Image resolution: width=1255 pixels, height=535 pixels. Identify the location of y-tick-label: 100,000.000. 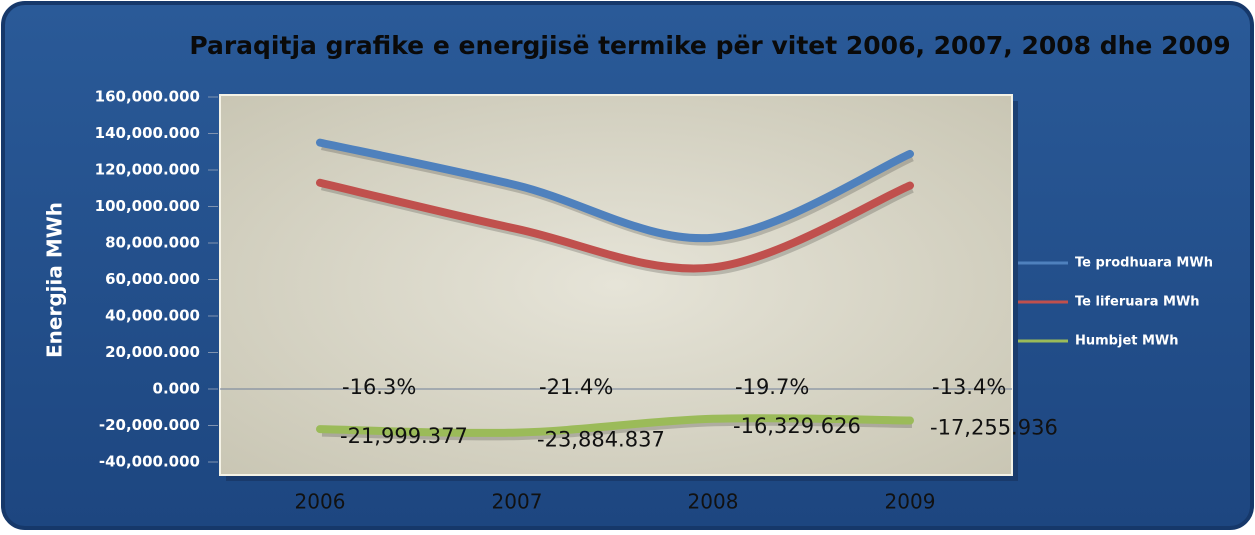
(147, 206).